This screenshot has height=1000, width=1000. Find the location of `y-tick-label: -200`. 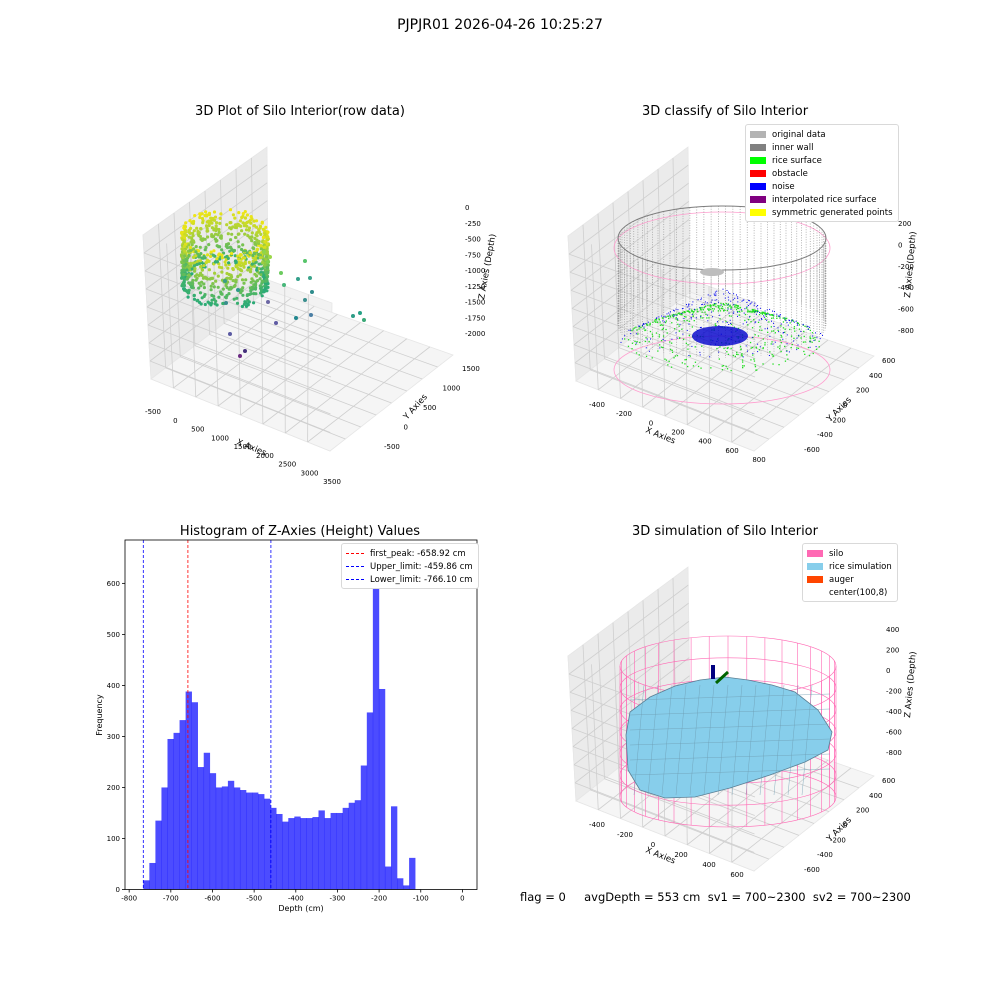

y-tick-label: -200 is located at coordinates (838, 840).